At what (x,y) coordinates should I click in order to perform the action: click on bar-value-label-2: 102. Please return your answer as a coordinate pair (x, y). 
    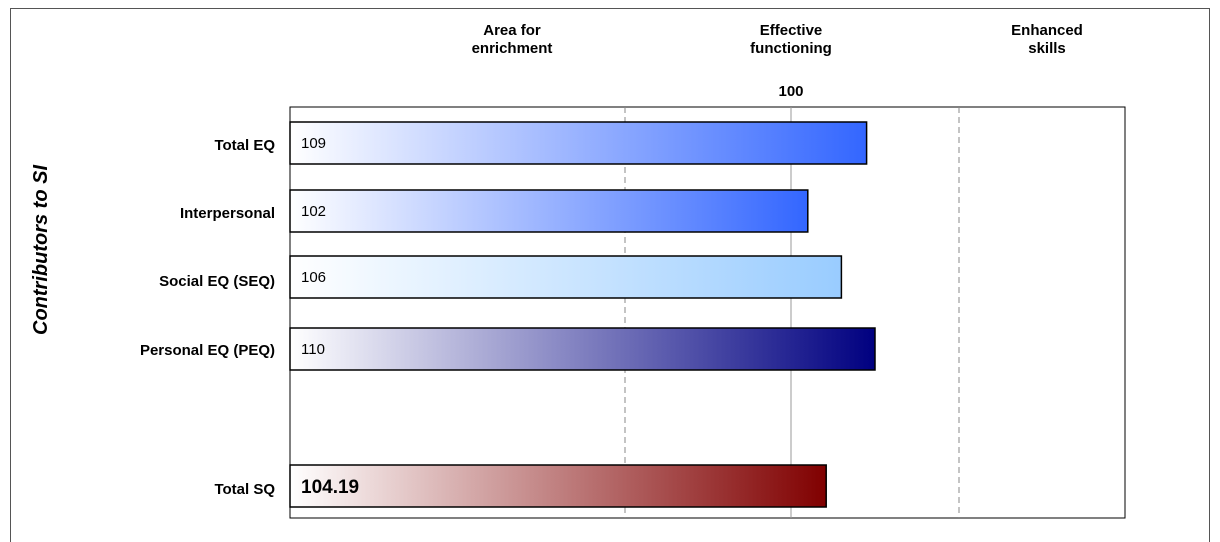
    Looking at the image, I should click on (313, 211).